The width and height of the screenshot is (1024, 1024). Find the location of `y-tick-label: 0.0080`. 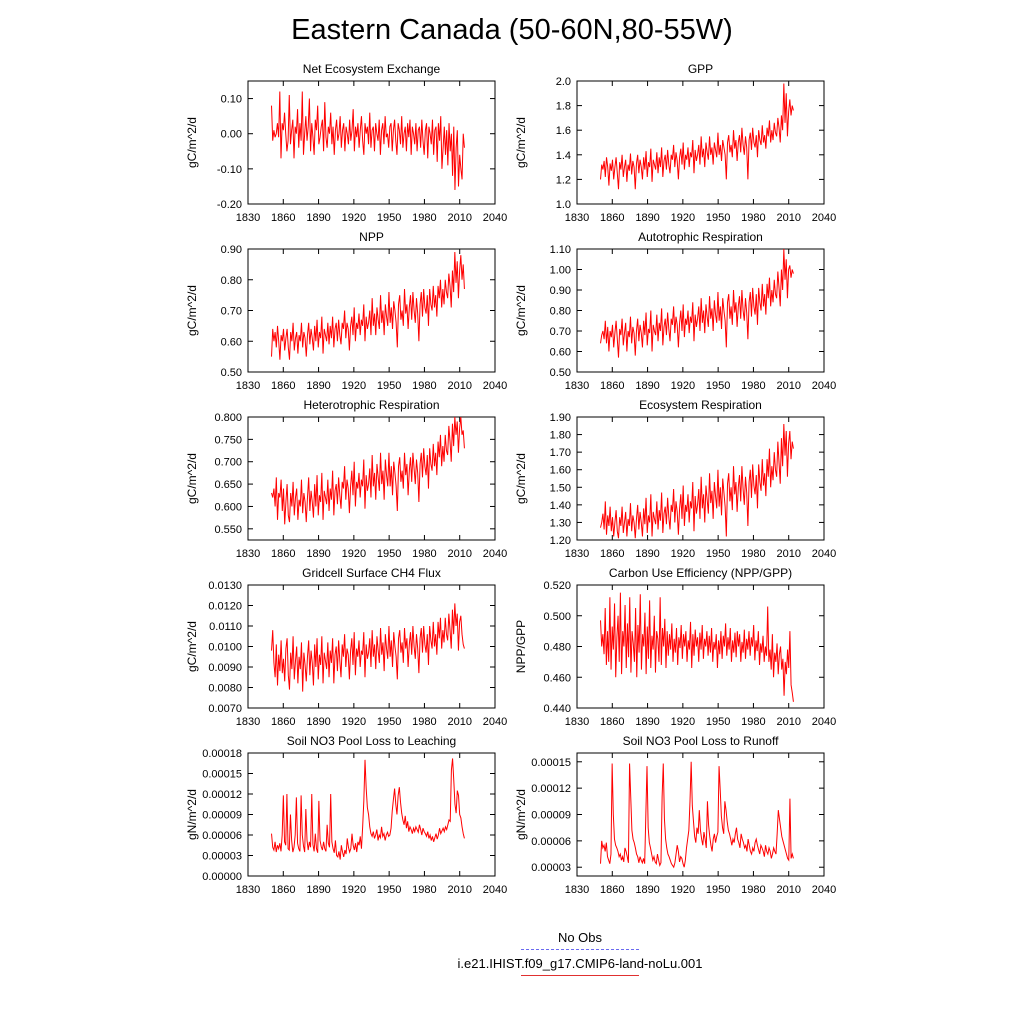

y-tick-label: 0.0080 is located at coordinates (225, 689).